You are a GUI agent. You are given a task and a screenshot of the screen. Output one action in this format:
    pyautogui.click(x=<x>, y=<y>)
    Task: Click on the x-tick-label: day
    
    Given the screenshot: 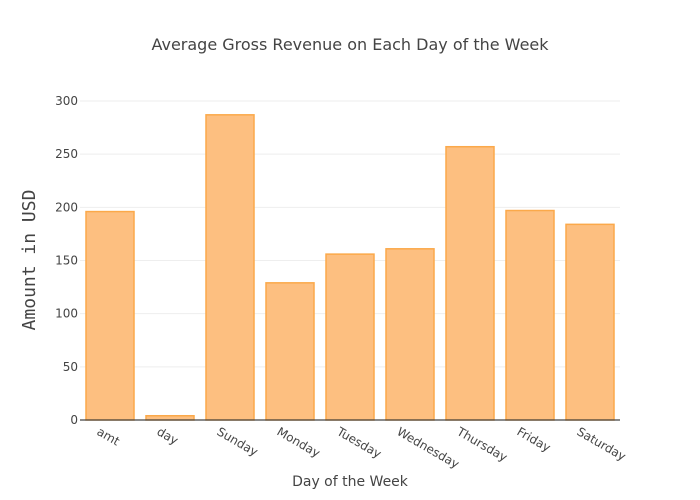 What is the action you would take?
    pyautogui.click(x=168, y=435)
    